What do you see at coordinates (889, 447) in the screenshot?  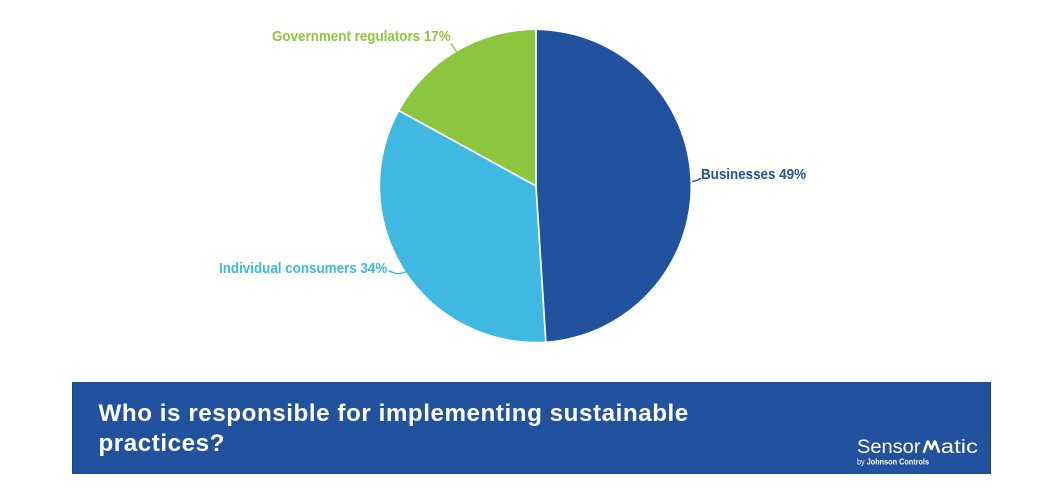 I see `svg-text: Sensor` at bounding box center [889, 447].